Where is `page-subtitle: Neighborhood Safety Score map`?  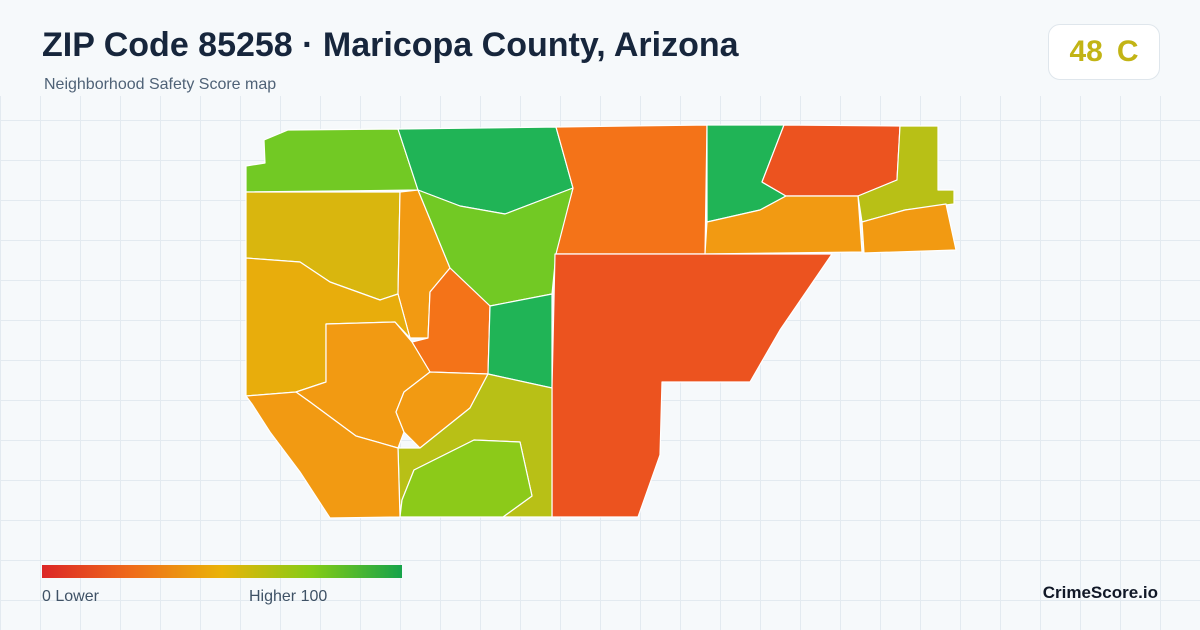
page-subtitle: Neighborhood Safety Score map is located at coordinates (160, 84).